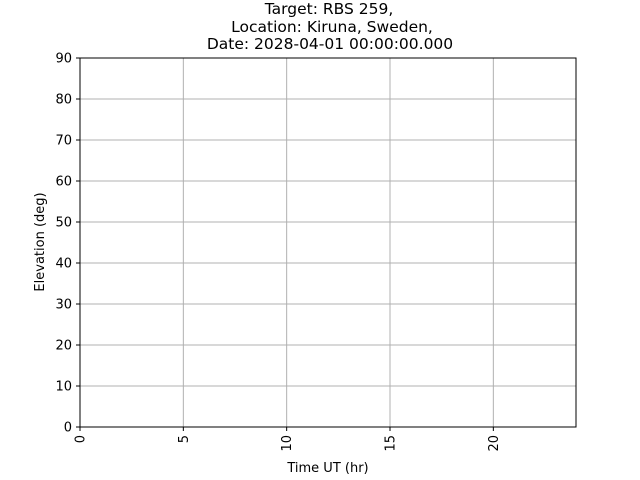 This screenshot has width=640, height=480. What do you see at coordinates (287, 443) in the screenshot?
I see `x-tick-label: 10` at bounding box center [287, 443].